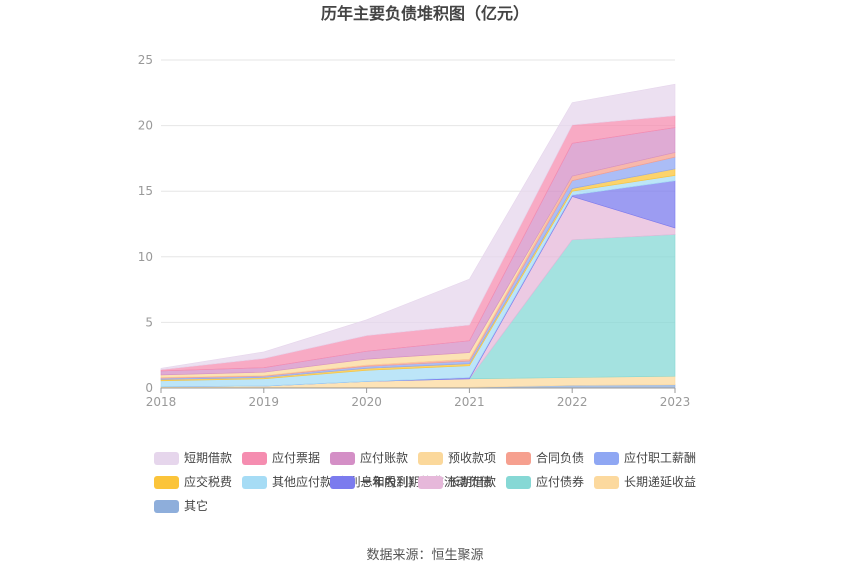  I want to click on legend-item: 合同负债, so click(545, 457).